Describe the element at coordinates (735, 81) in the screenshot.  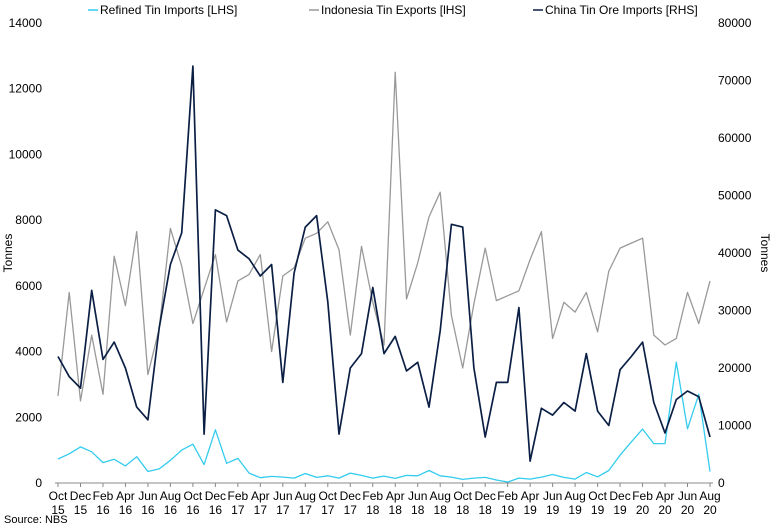
I see `right-tick-label: 70000` at that location.